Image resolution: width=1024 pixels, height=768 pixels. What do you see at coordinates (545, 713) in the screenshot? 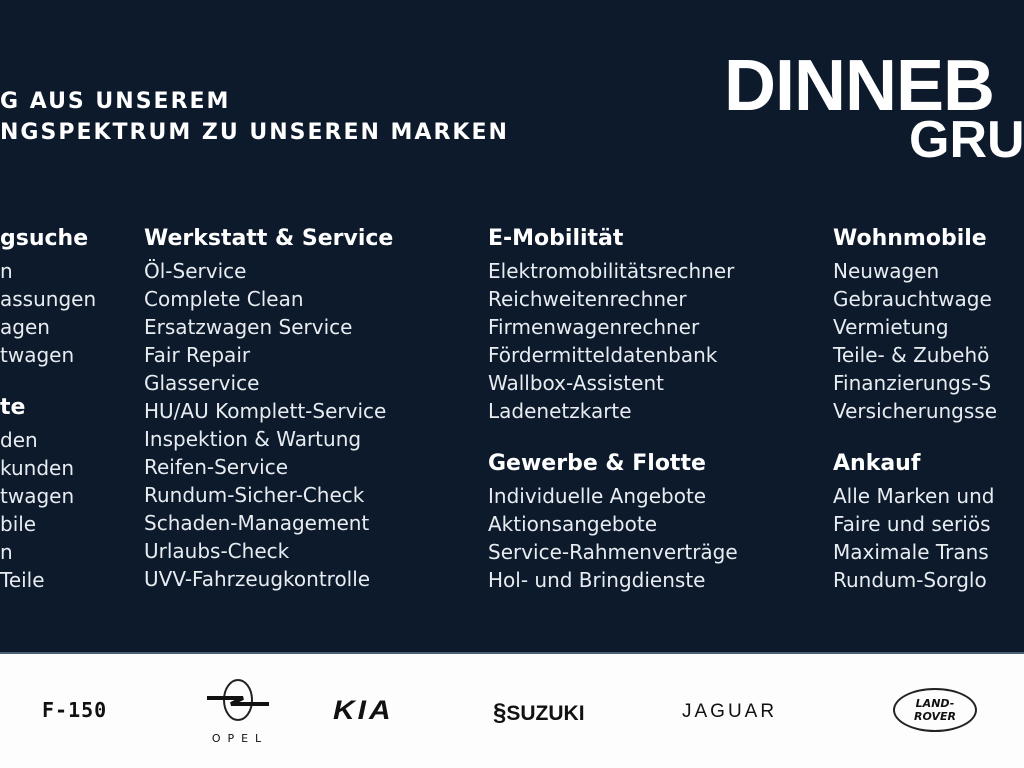
I see `suzuki-wordmark: SUZUKI` at bounding box center [545, 713].